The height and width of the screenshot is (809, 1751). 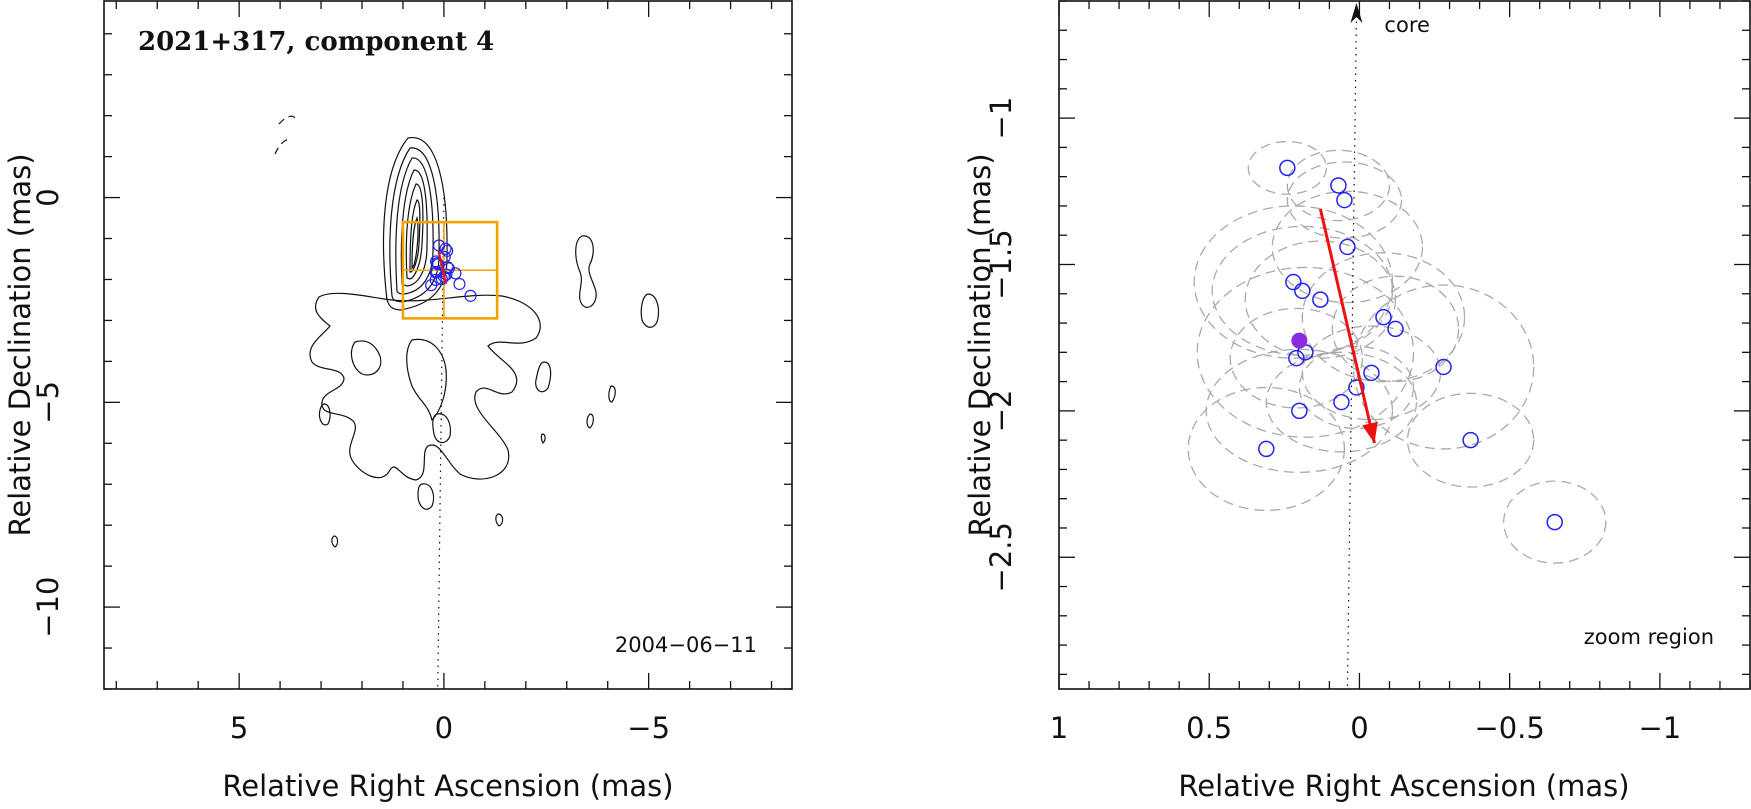 What do you see at coordinates (1001, 264) in the screenshot?
I see `y-tick-label: −1.5` at bounding box center [1001, 264].